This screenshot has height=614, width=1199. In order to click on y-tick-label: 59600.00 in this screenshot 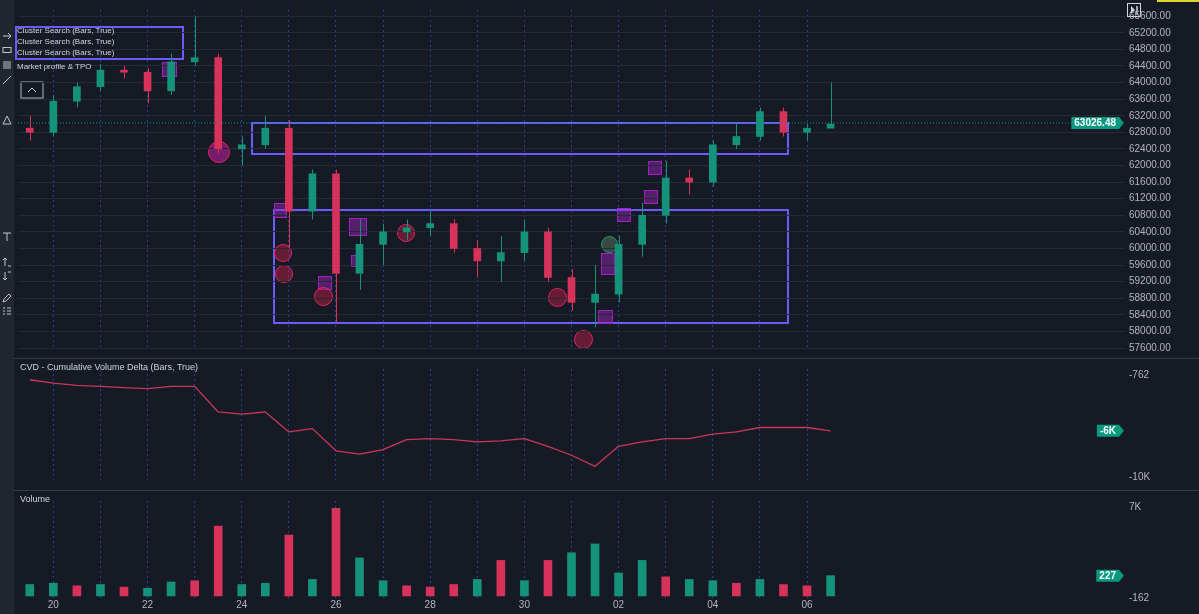, I will do `click(1150, 264)`.